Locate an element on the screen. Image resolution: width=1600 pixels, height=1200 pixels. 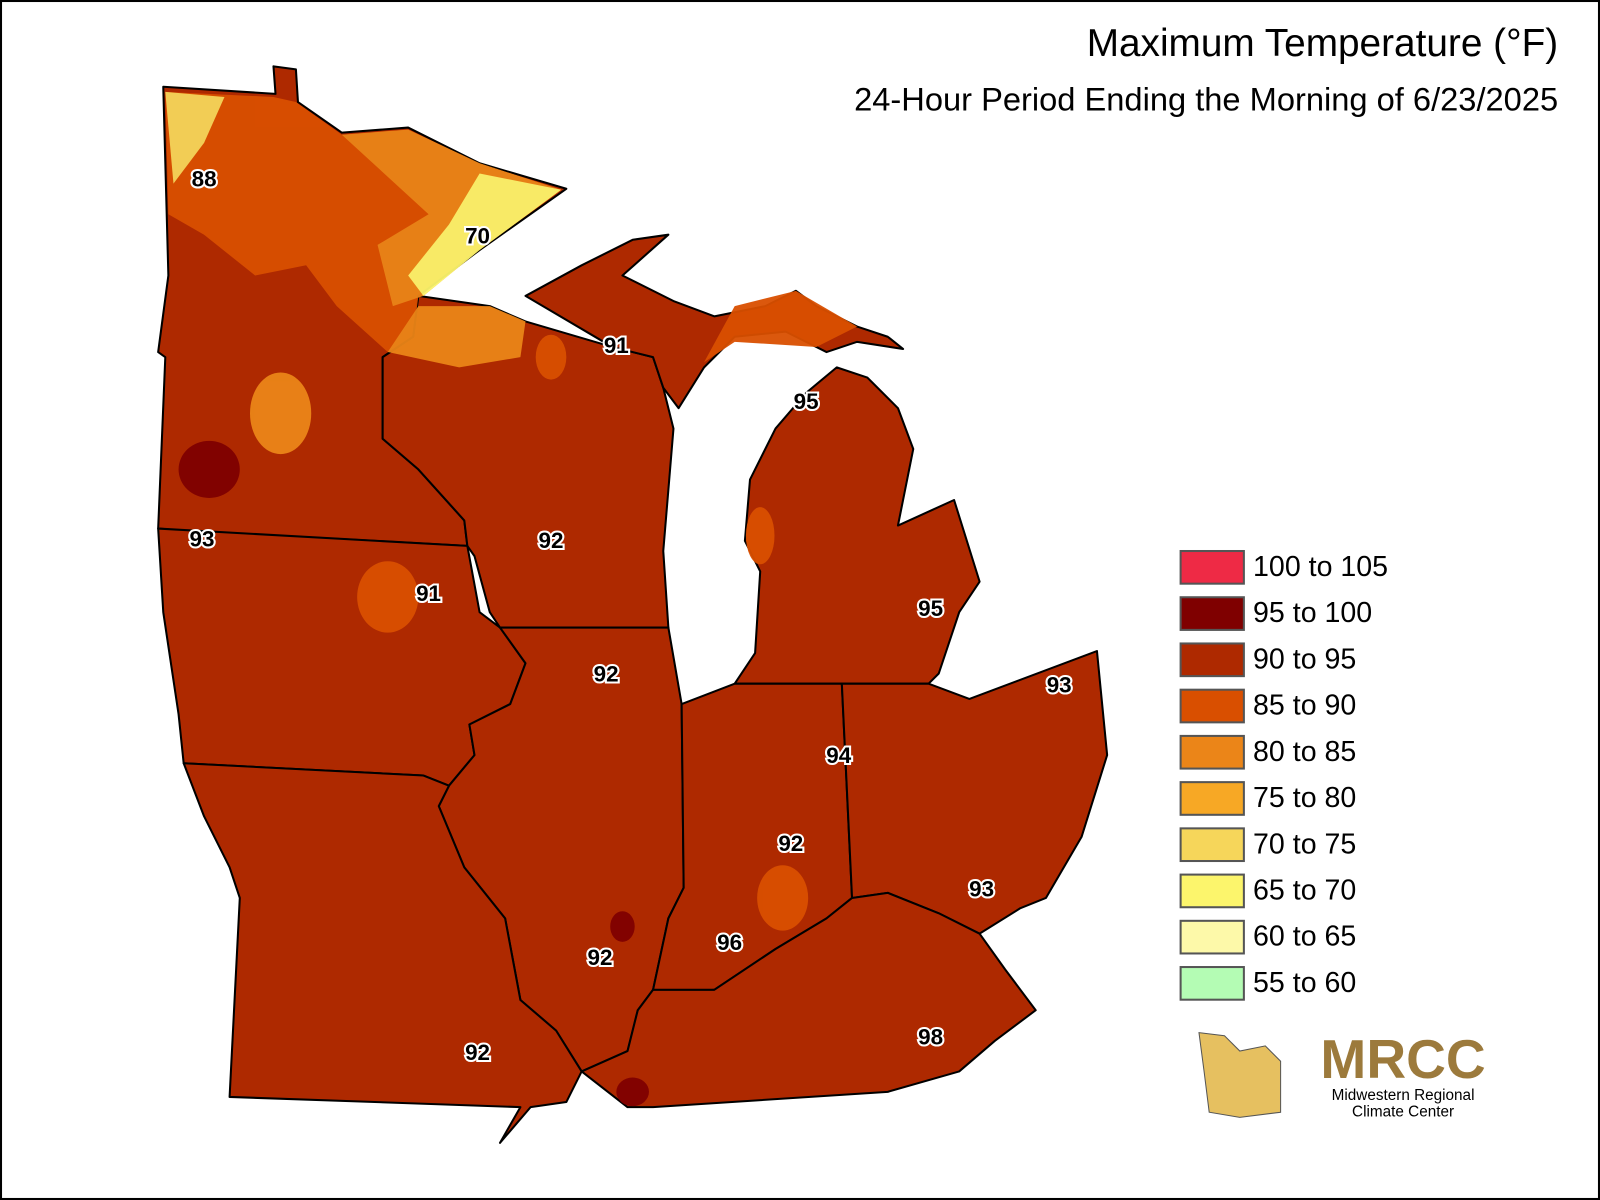
legend-label: 60 to 65 is located at coordinates (1304, 937).